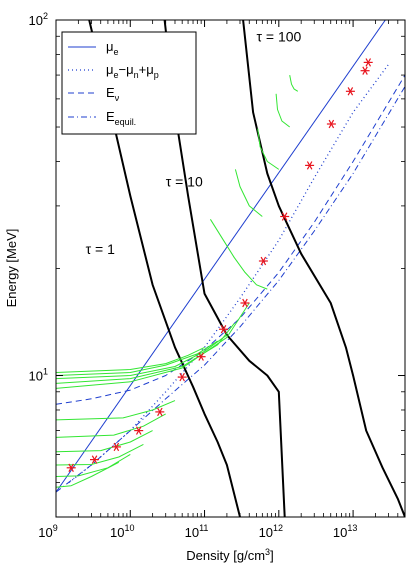 This screenshot has height=571, width=415. I want to click on y-tick-label: 10¹, so click(38, 375).